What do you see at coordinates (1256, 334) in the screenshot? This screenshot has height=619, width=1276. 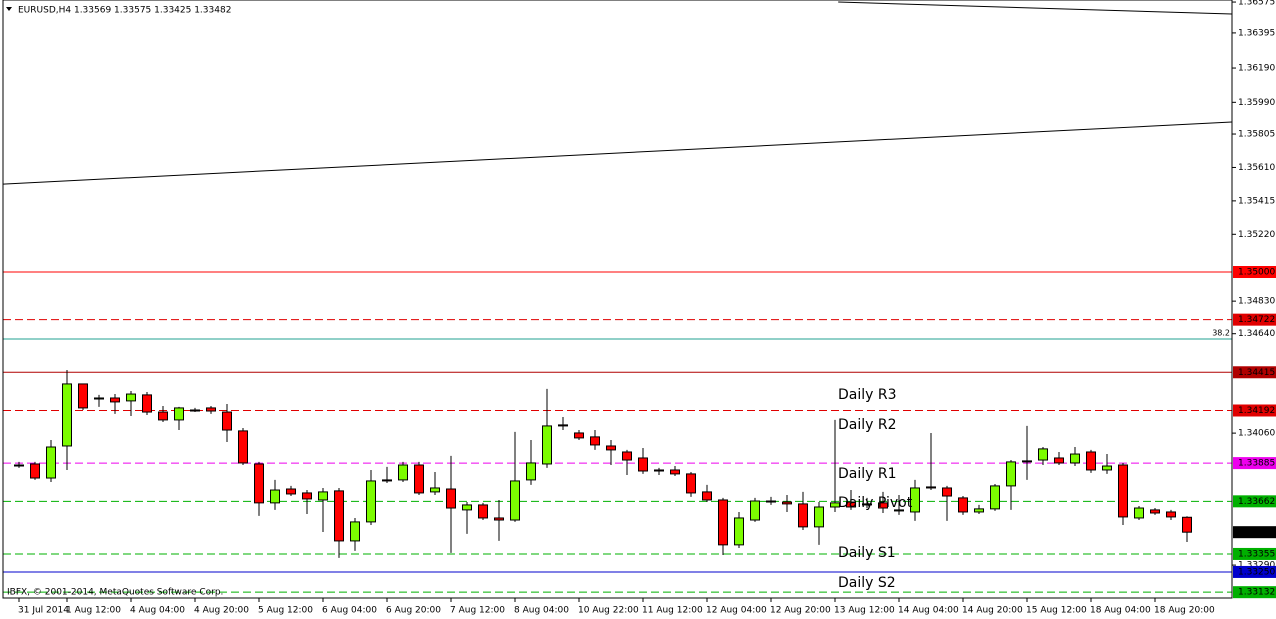 I see `y-tick-label: 1.34640` at bounding box center [1256, 334].